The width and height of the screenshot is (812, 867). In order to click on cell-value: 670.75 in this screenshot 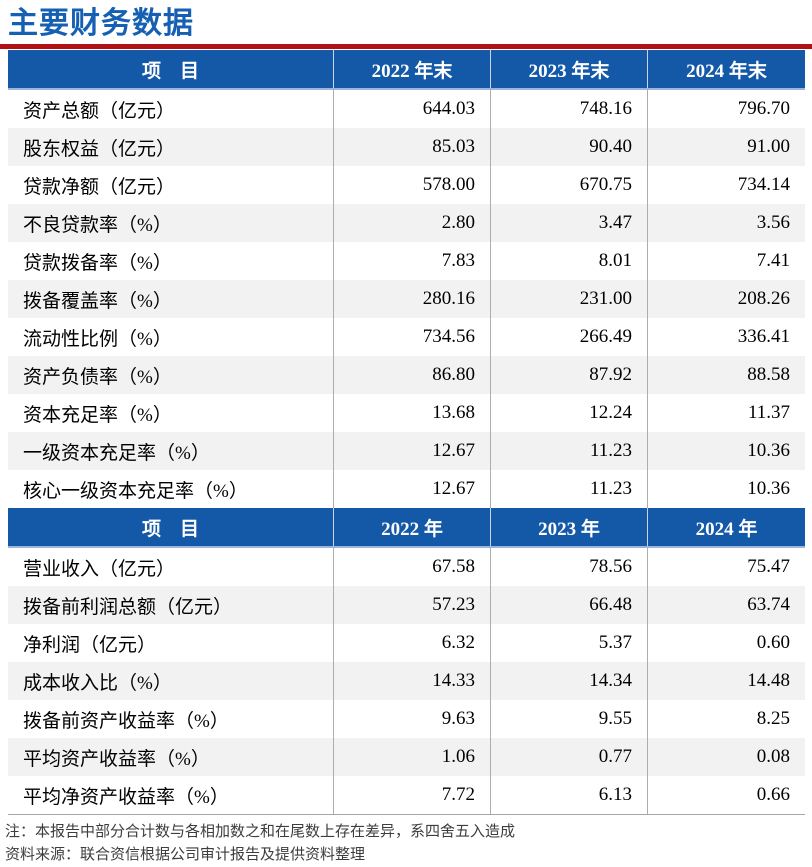, I will do `click(568, 185)`.